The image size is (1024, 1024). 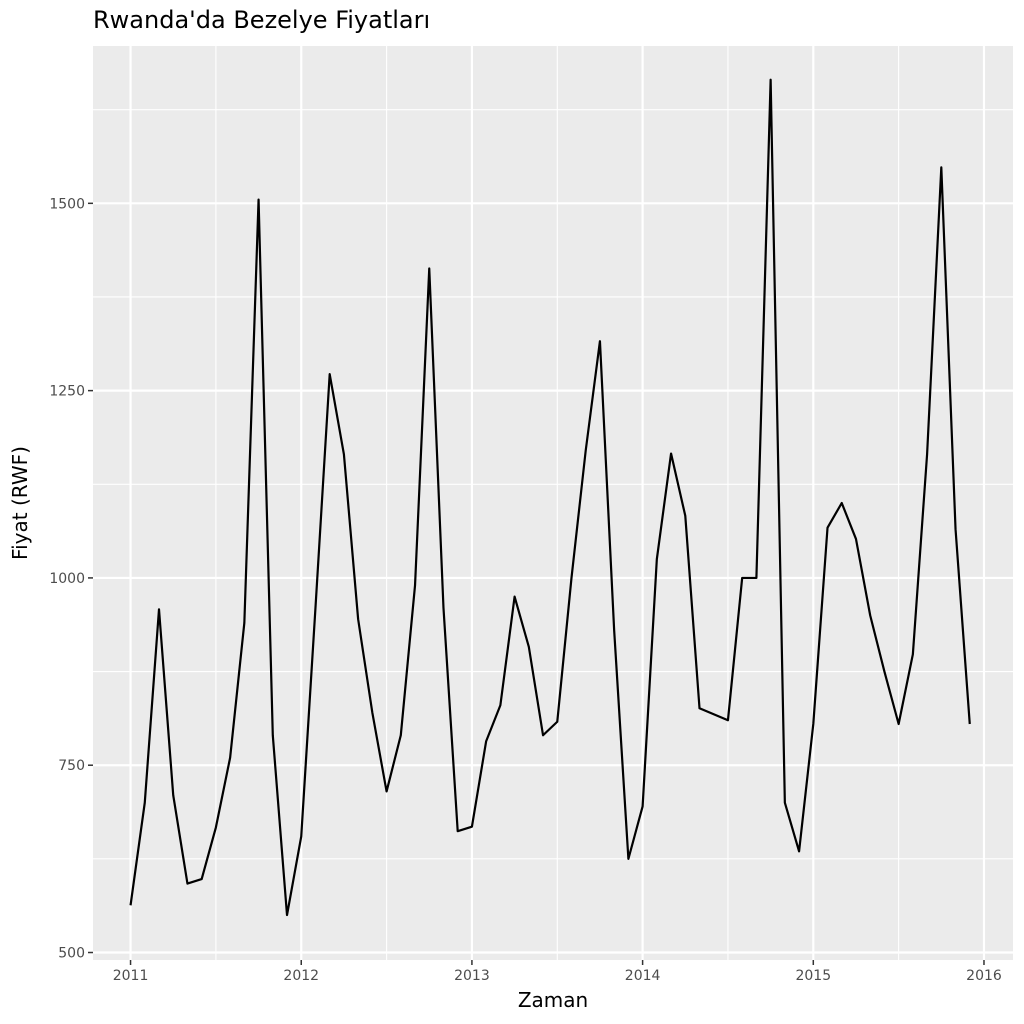 What do you see at coordinates (301, 976) in the screenshot?
I see `x-tick-label: 2012` at bounding box center [301, 976].